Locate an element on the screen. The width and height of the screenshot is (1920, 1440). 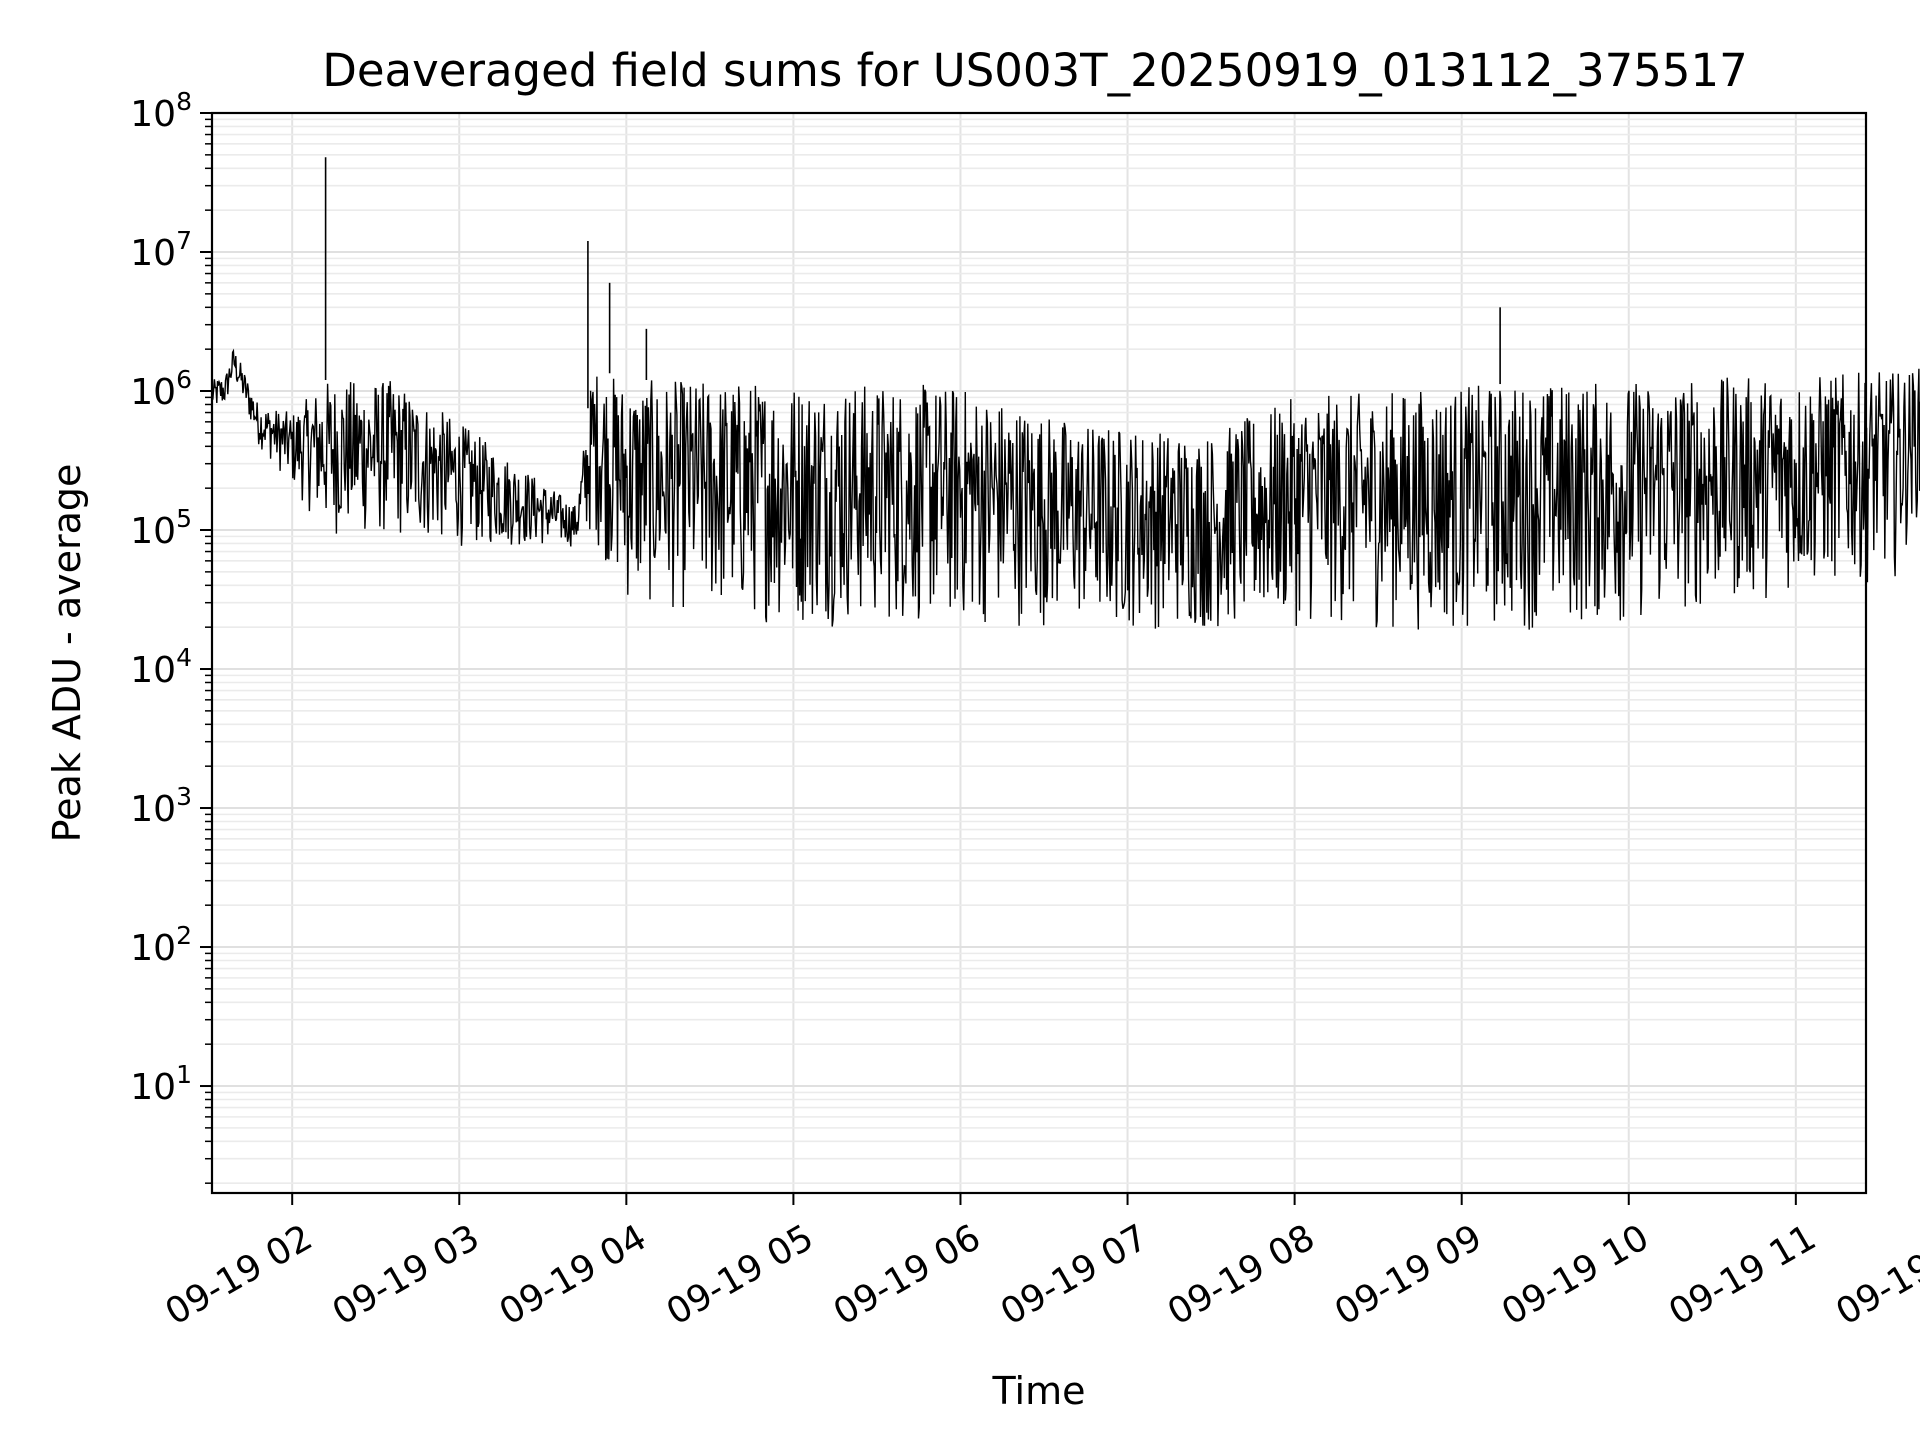
y-tick-label: 10⁸ is located at coordinates (161, 111).